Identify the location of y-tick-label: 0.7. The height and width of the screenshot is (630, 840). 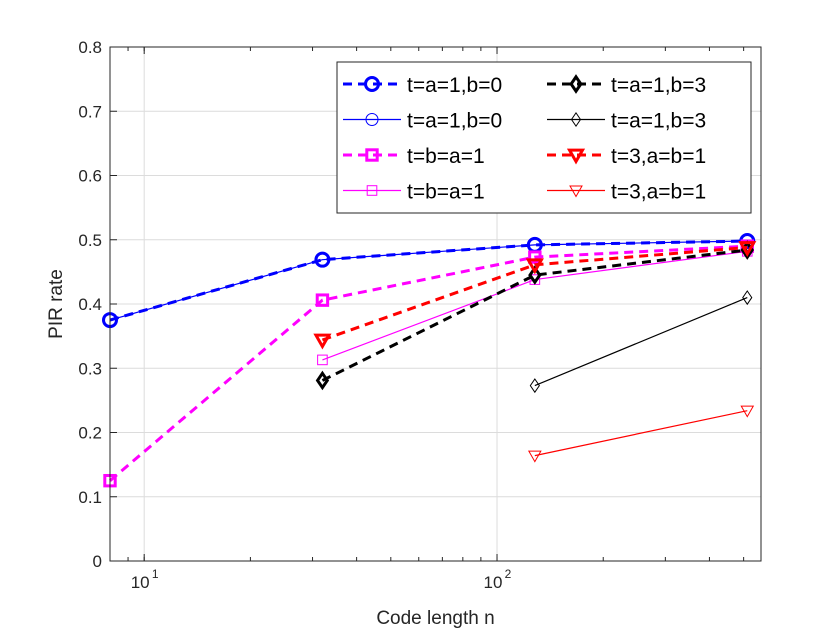
(90, 111).